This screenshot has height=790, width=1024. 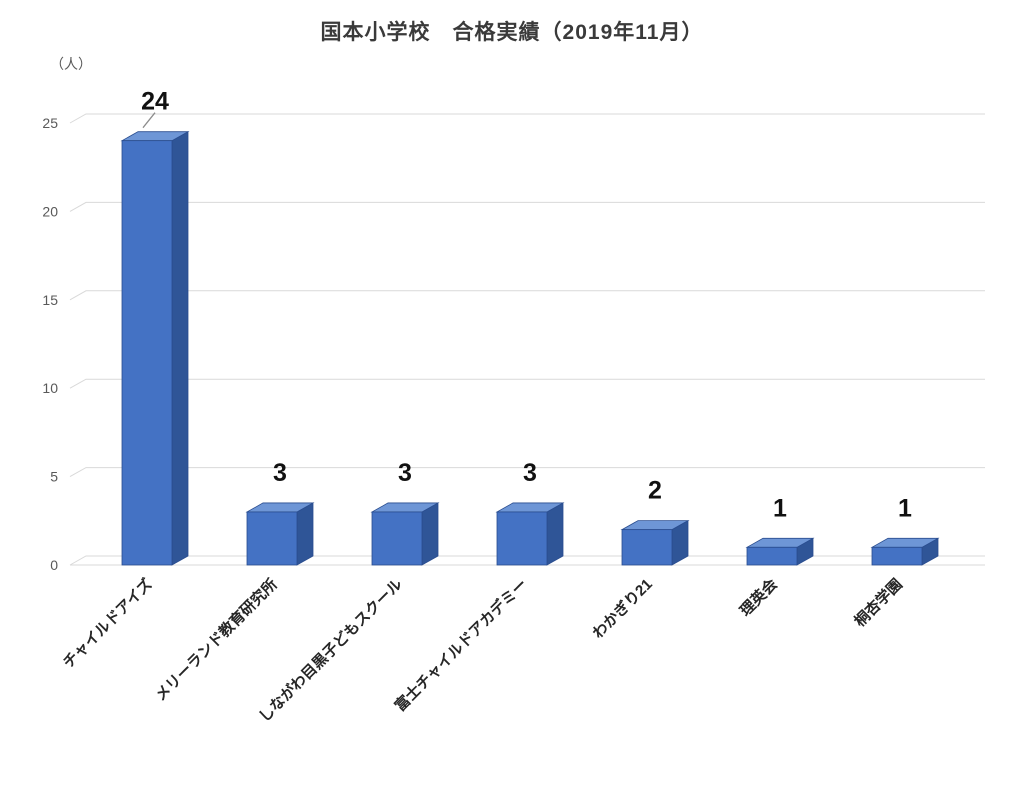 I want to click on chart-title: 国本小学校 合格実績（2019年11月）, so click(x=512, y=32).